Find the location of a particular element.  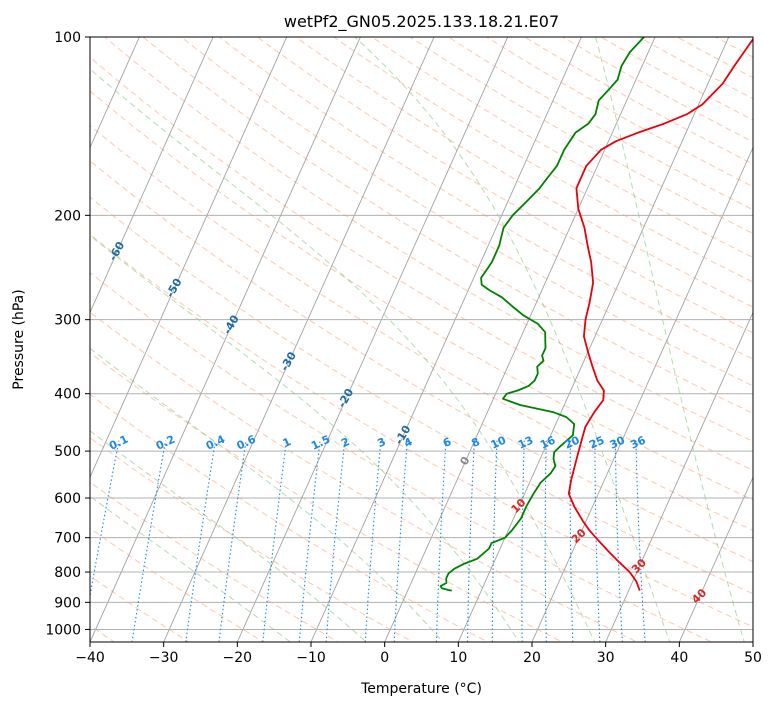

x-tick-label: 0 is located at coordinates (384, 658).